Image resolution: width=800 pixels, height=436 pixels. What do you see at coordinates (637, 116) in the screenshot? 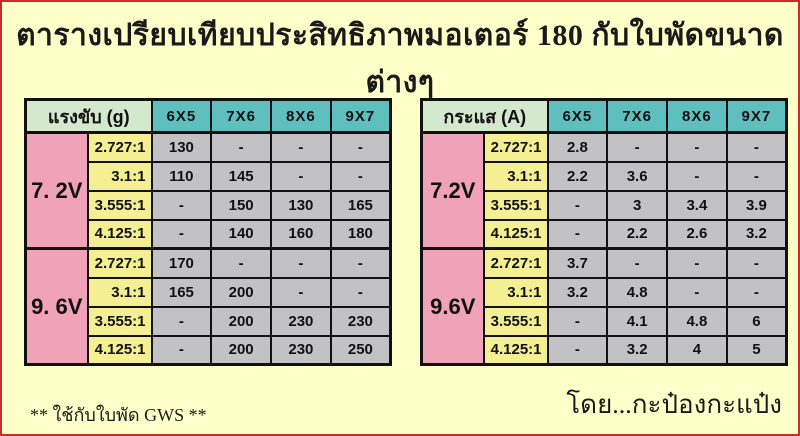
I see `current-prop-header-7x6: 7X6` at bounding box center [637, 116].